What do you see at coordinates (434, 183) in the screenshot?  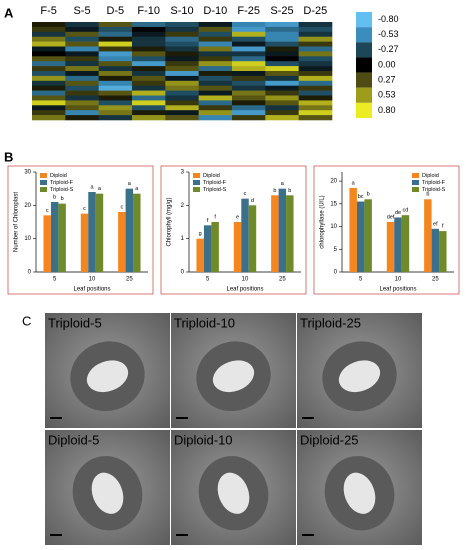 I see `legend-label: Triploid-F` at bounding box center [434, 183].